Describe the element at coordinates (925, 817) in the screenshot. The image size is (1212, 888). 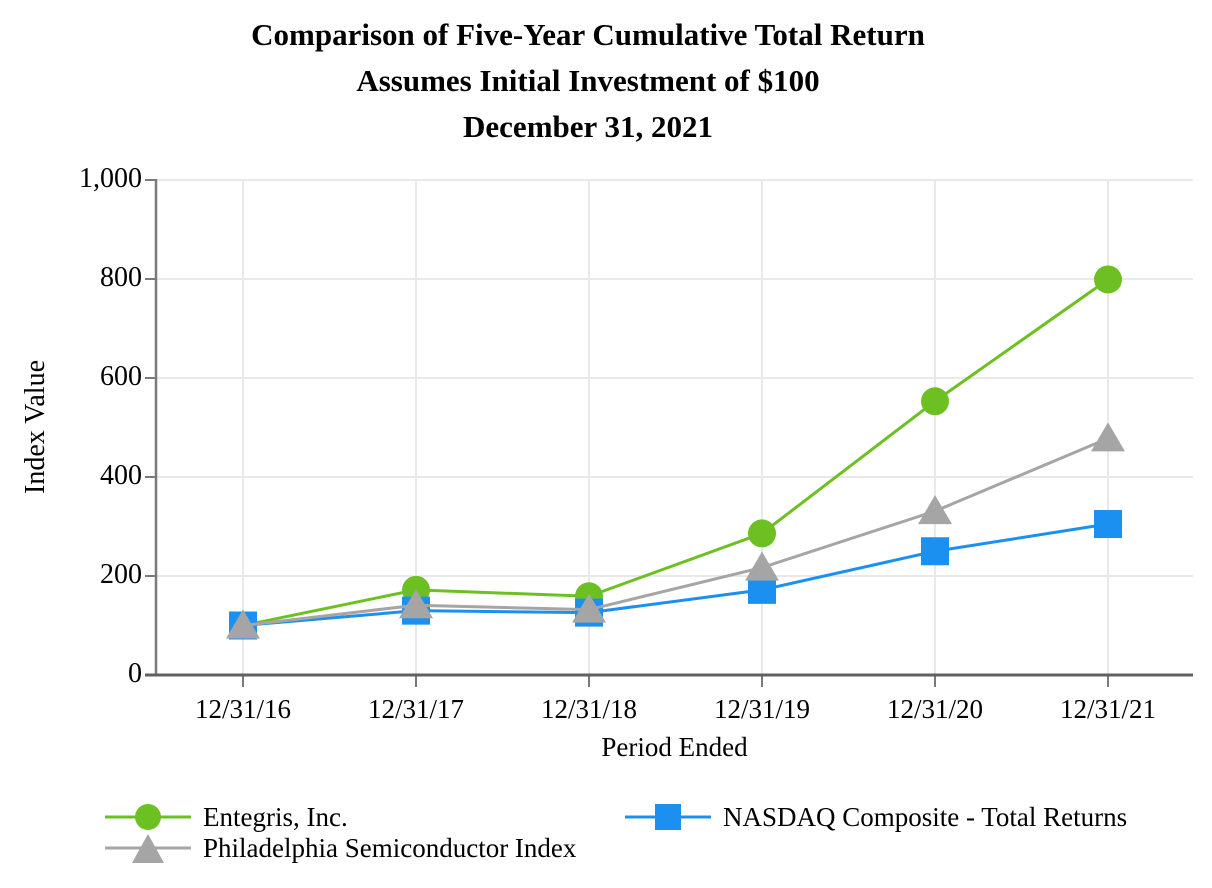
I see `legend-label-nasdaq: NASDAQ Composite - Total Returns` at that location.